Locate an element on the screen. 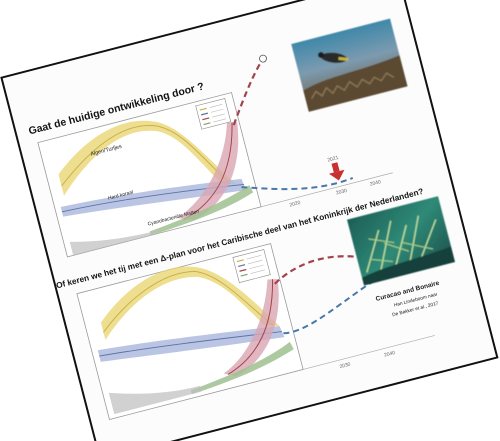 Image resolution: width=500 pixels, height=441 pixels. bottom-reef-photo is located at coordinates (401, 241).